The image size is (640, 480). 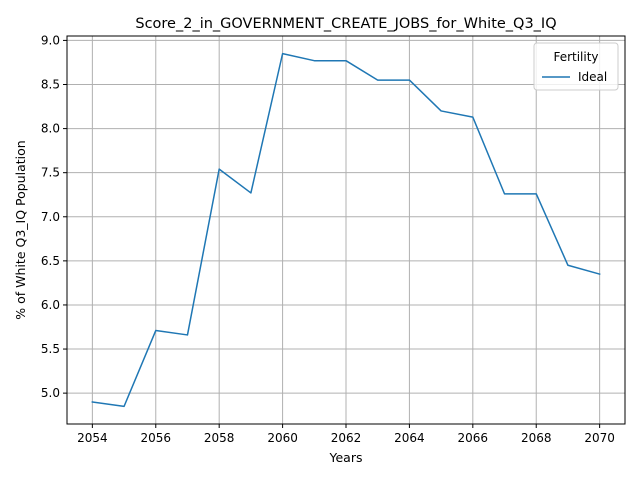 I want to click on y-tick-label: 6.0, so click(x=50, y=305).